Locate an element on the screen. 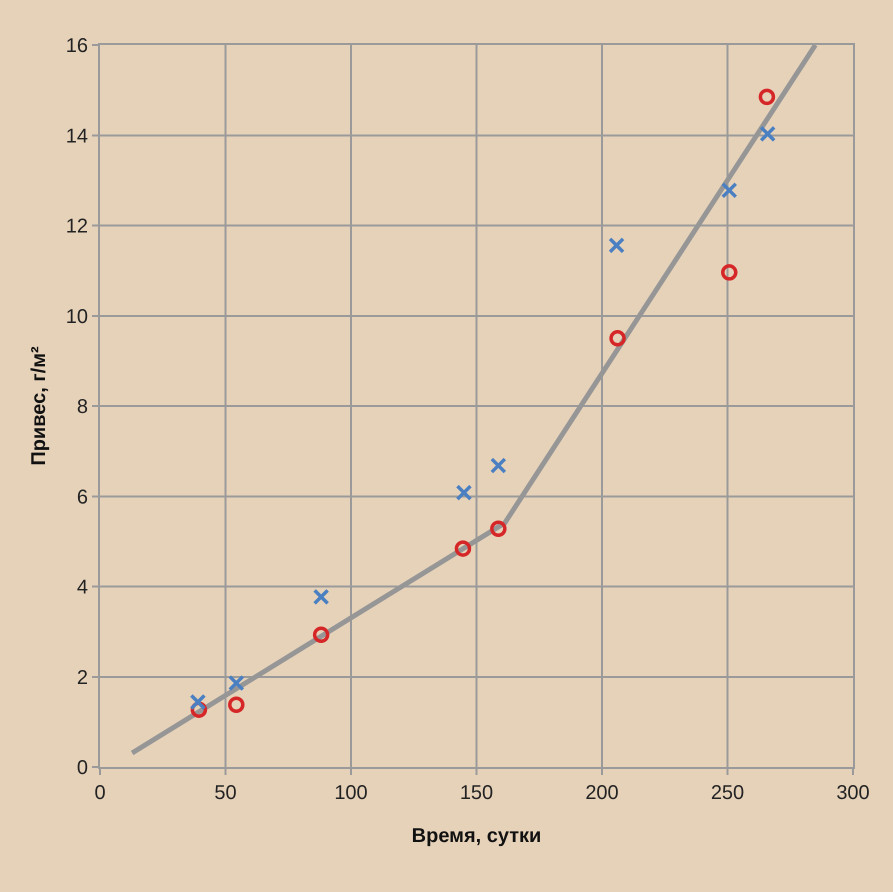 This screenshot has height=892, width=893. y-tick-label: 8 is located at coordinates (82, 407).